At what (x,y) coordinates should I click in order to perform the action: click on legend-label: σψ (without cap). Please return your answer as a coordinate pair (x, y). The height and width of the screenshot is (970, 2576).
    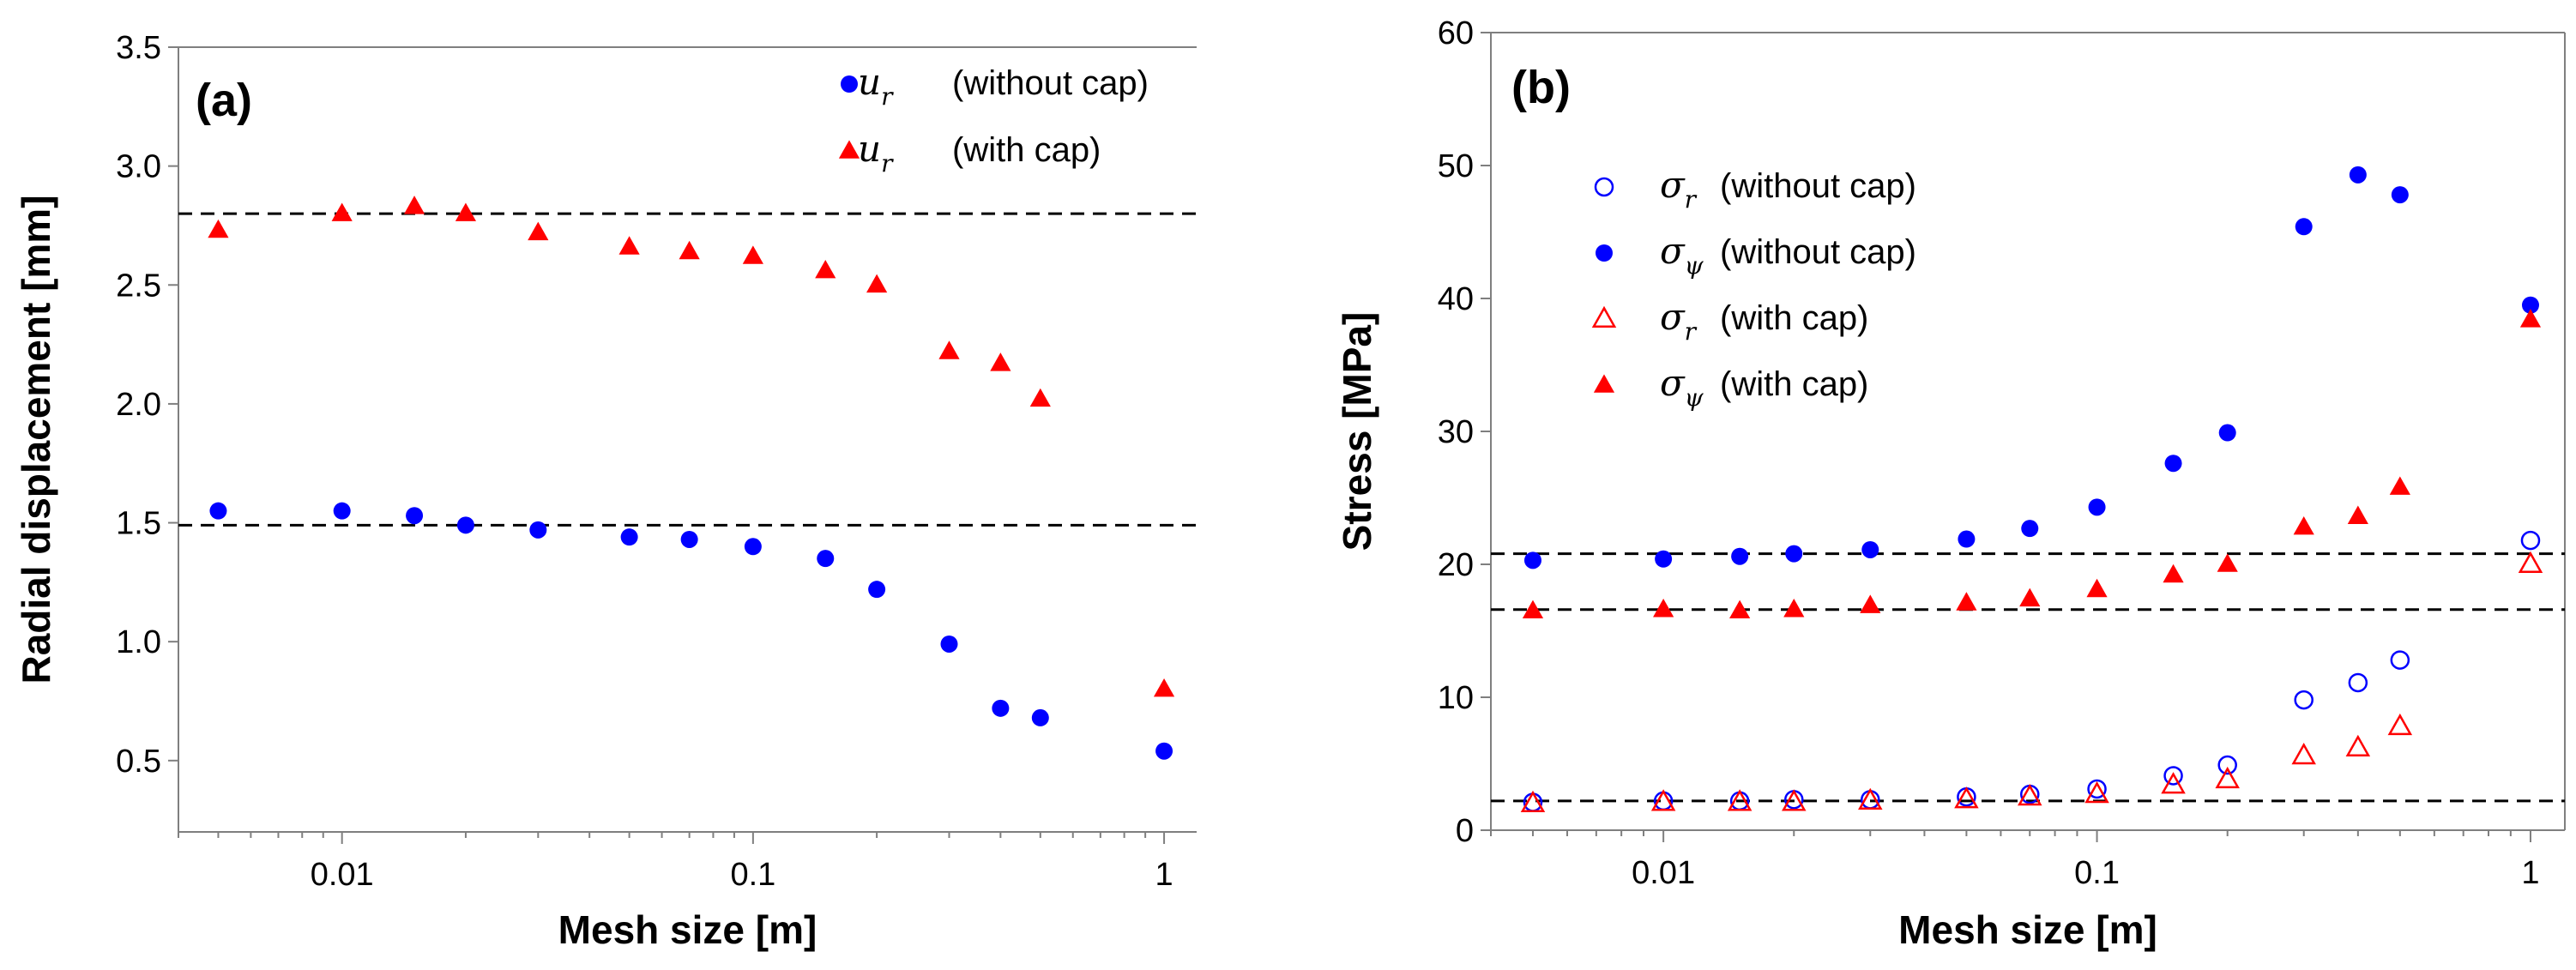
    Looking at the image, I should click on (1788, 255).